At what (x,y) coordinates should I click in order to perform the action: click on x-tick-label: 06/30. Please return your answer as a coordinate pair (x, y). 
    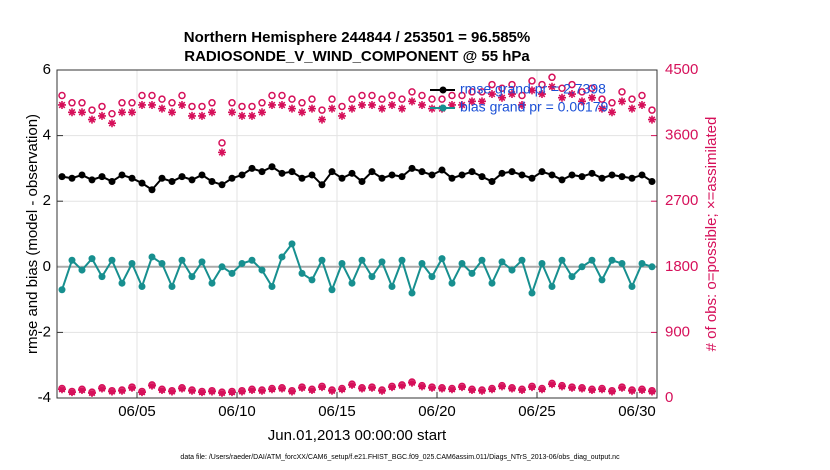
    Looking at the image, I should click on (637, 411).